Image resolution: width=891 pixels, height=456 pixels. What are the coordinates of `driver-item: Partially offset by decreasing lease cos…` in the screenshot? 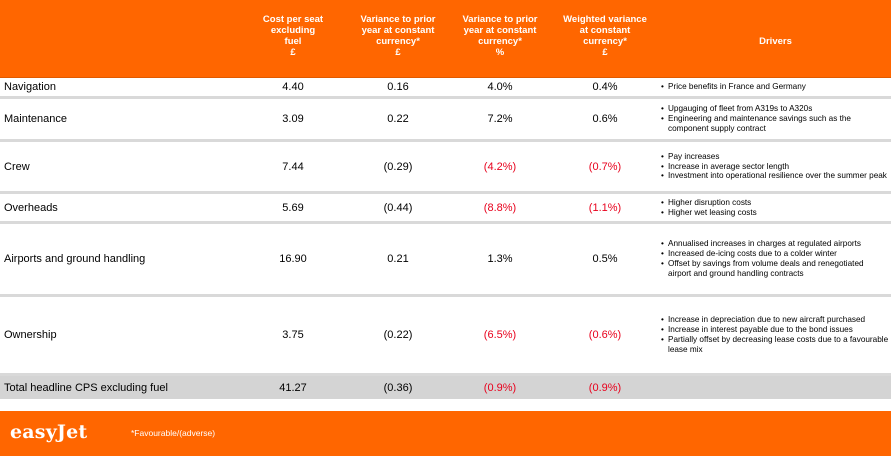 It's located at (774, 345).